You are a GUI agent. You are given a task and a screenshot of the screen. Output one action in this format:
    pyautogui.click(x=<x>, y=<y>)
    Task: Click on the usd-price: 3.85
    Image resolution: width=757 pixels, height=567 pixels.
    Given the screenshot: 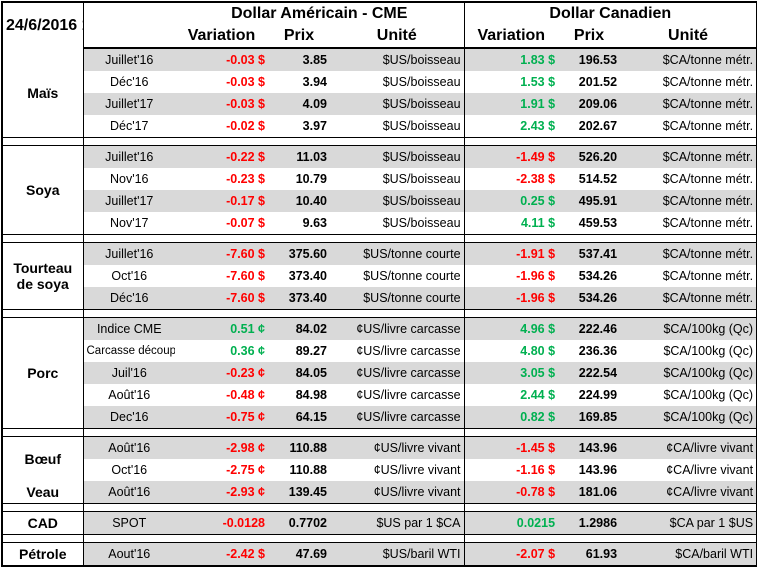 What is the action you would take?
    pyautogui.click(x=299, y=59)
    